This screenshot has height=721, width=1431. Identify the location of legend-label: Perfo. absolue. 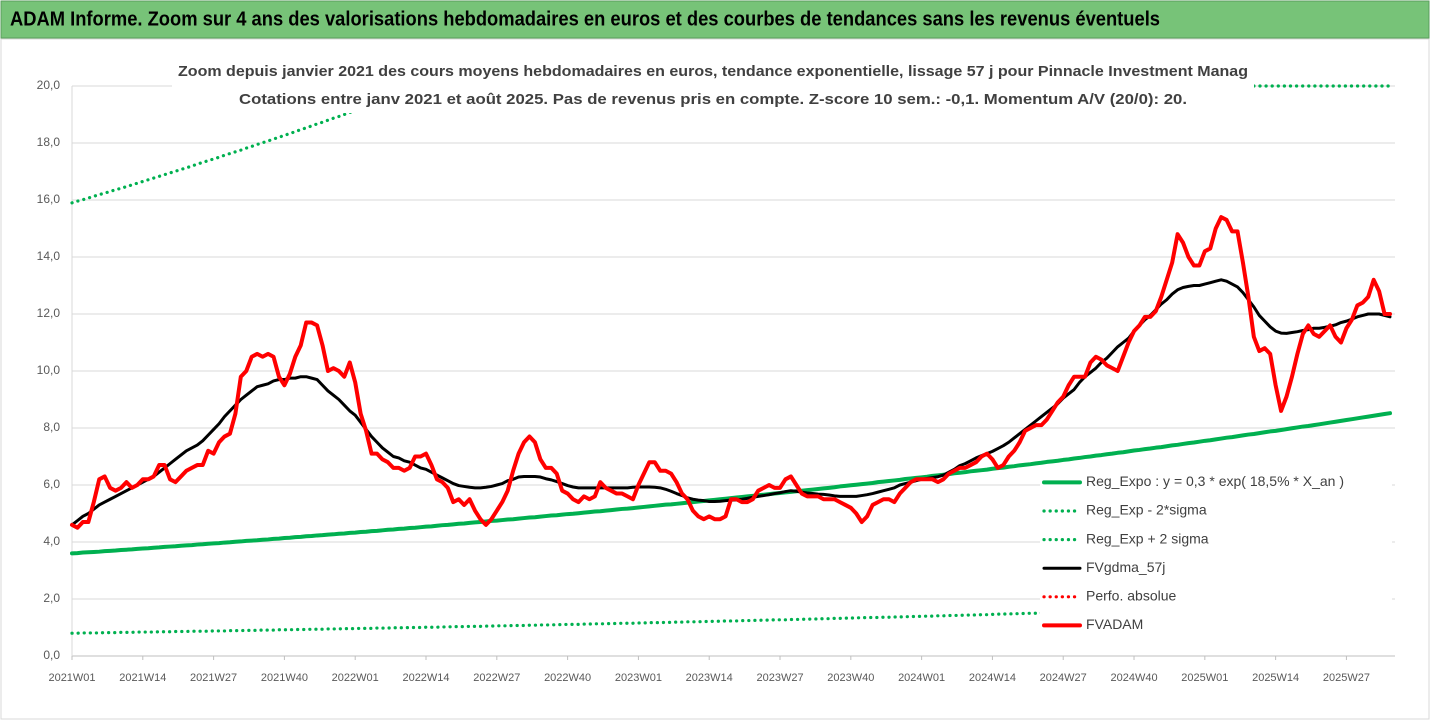
(1131, 596).